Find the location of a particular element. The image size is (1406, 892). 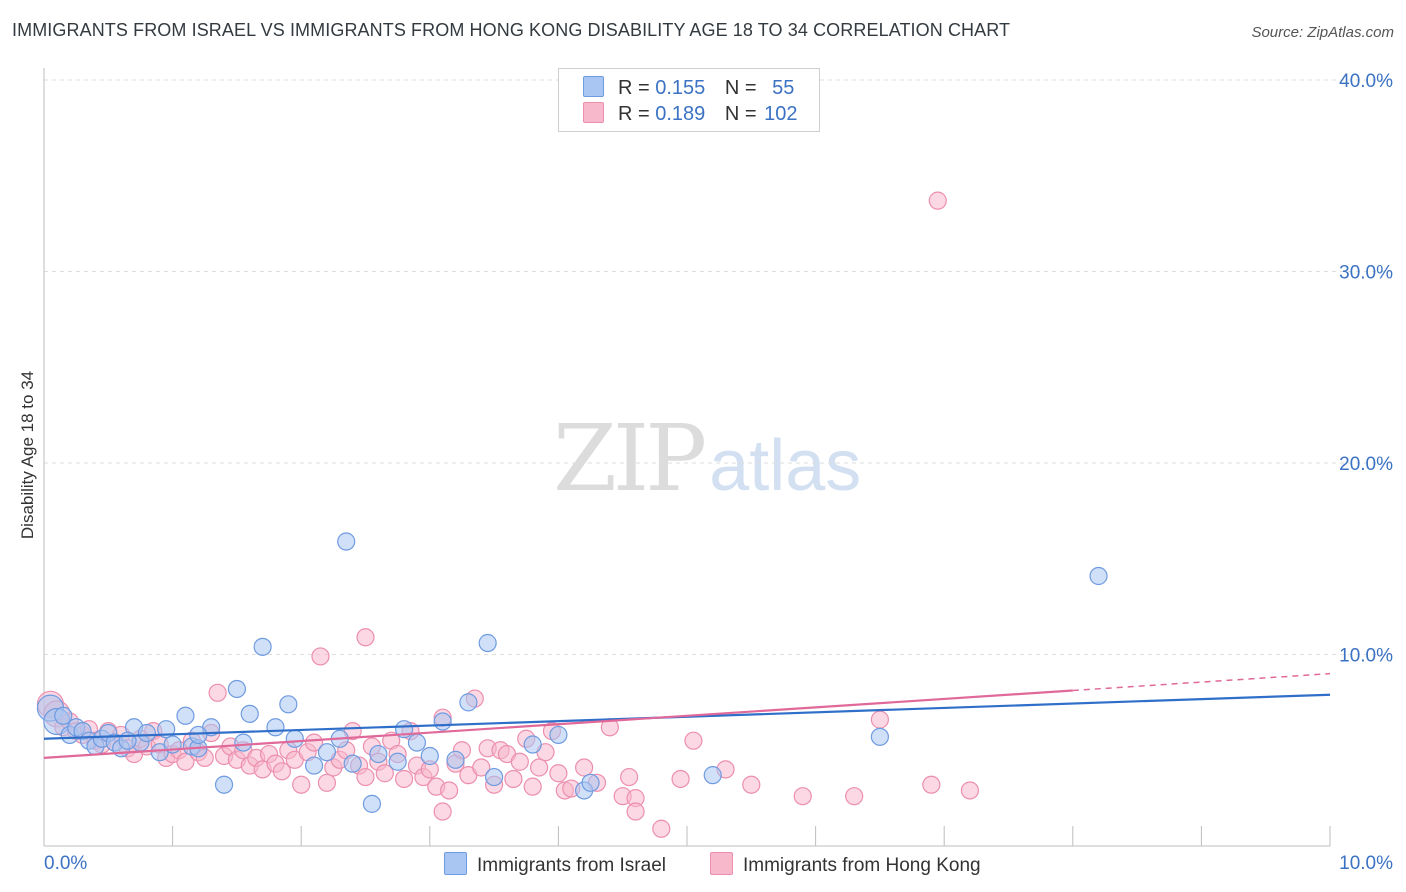

y-tick-label: 20.0% is located at coordinates (1366, 464).